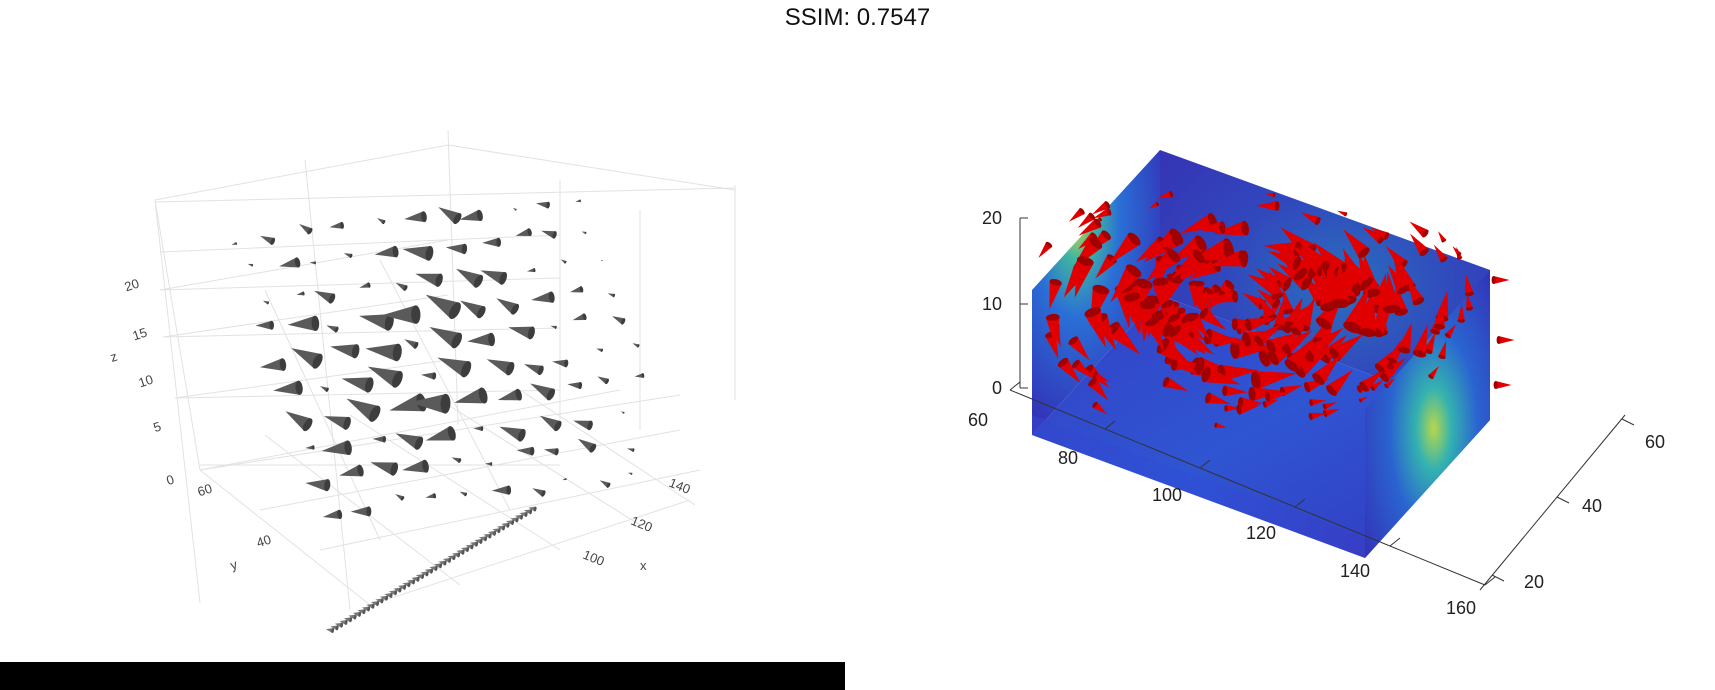 Image resolution: width=1715 pixels, height=690 pixels. What do you see at coordinates (1427, 414) in the screenshot?
I see `right-right-yz-slice` at bounding box center [1427, 414].